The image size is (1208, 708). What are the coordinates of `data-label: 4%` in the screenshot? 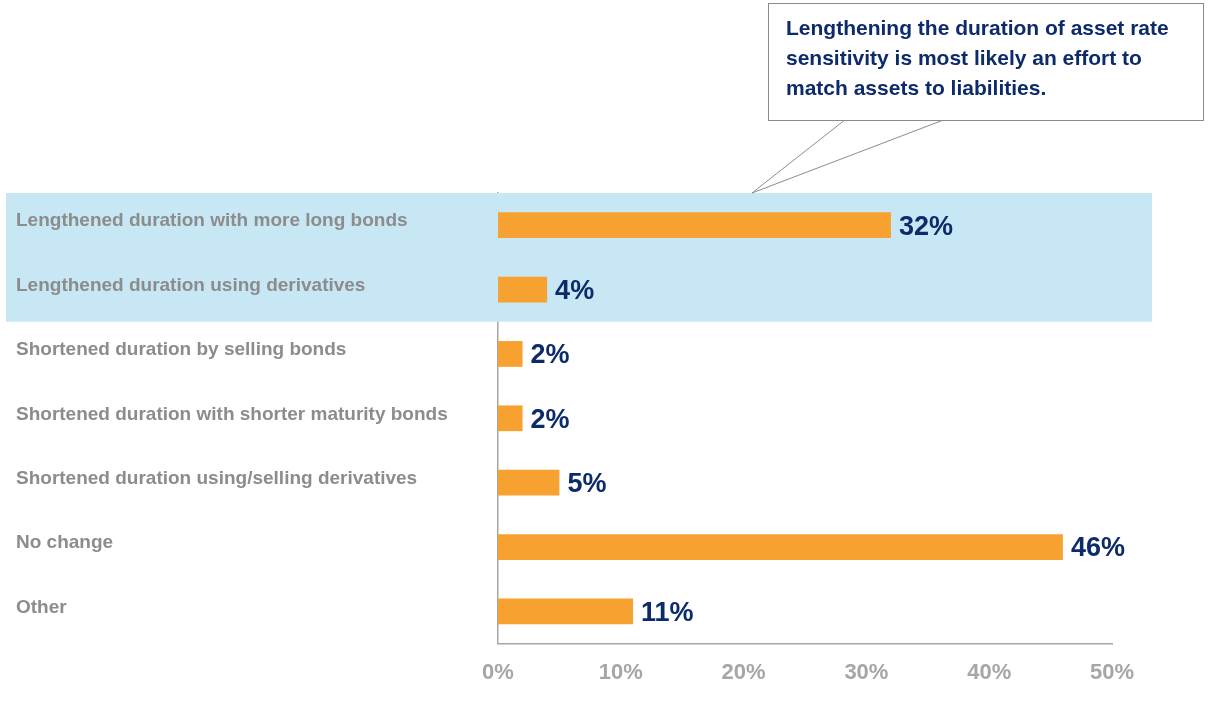 It's located at (575, 290).